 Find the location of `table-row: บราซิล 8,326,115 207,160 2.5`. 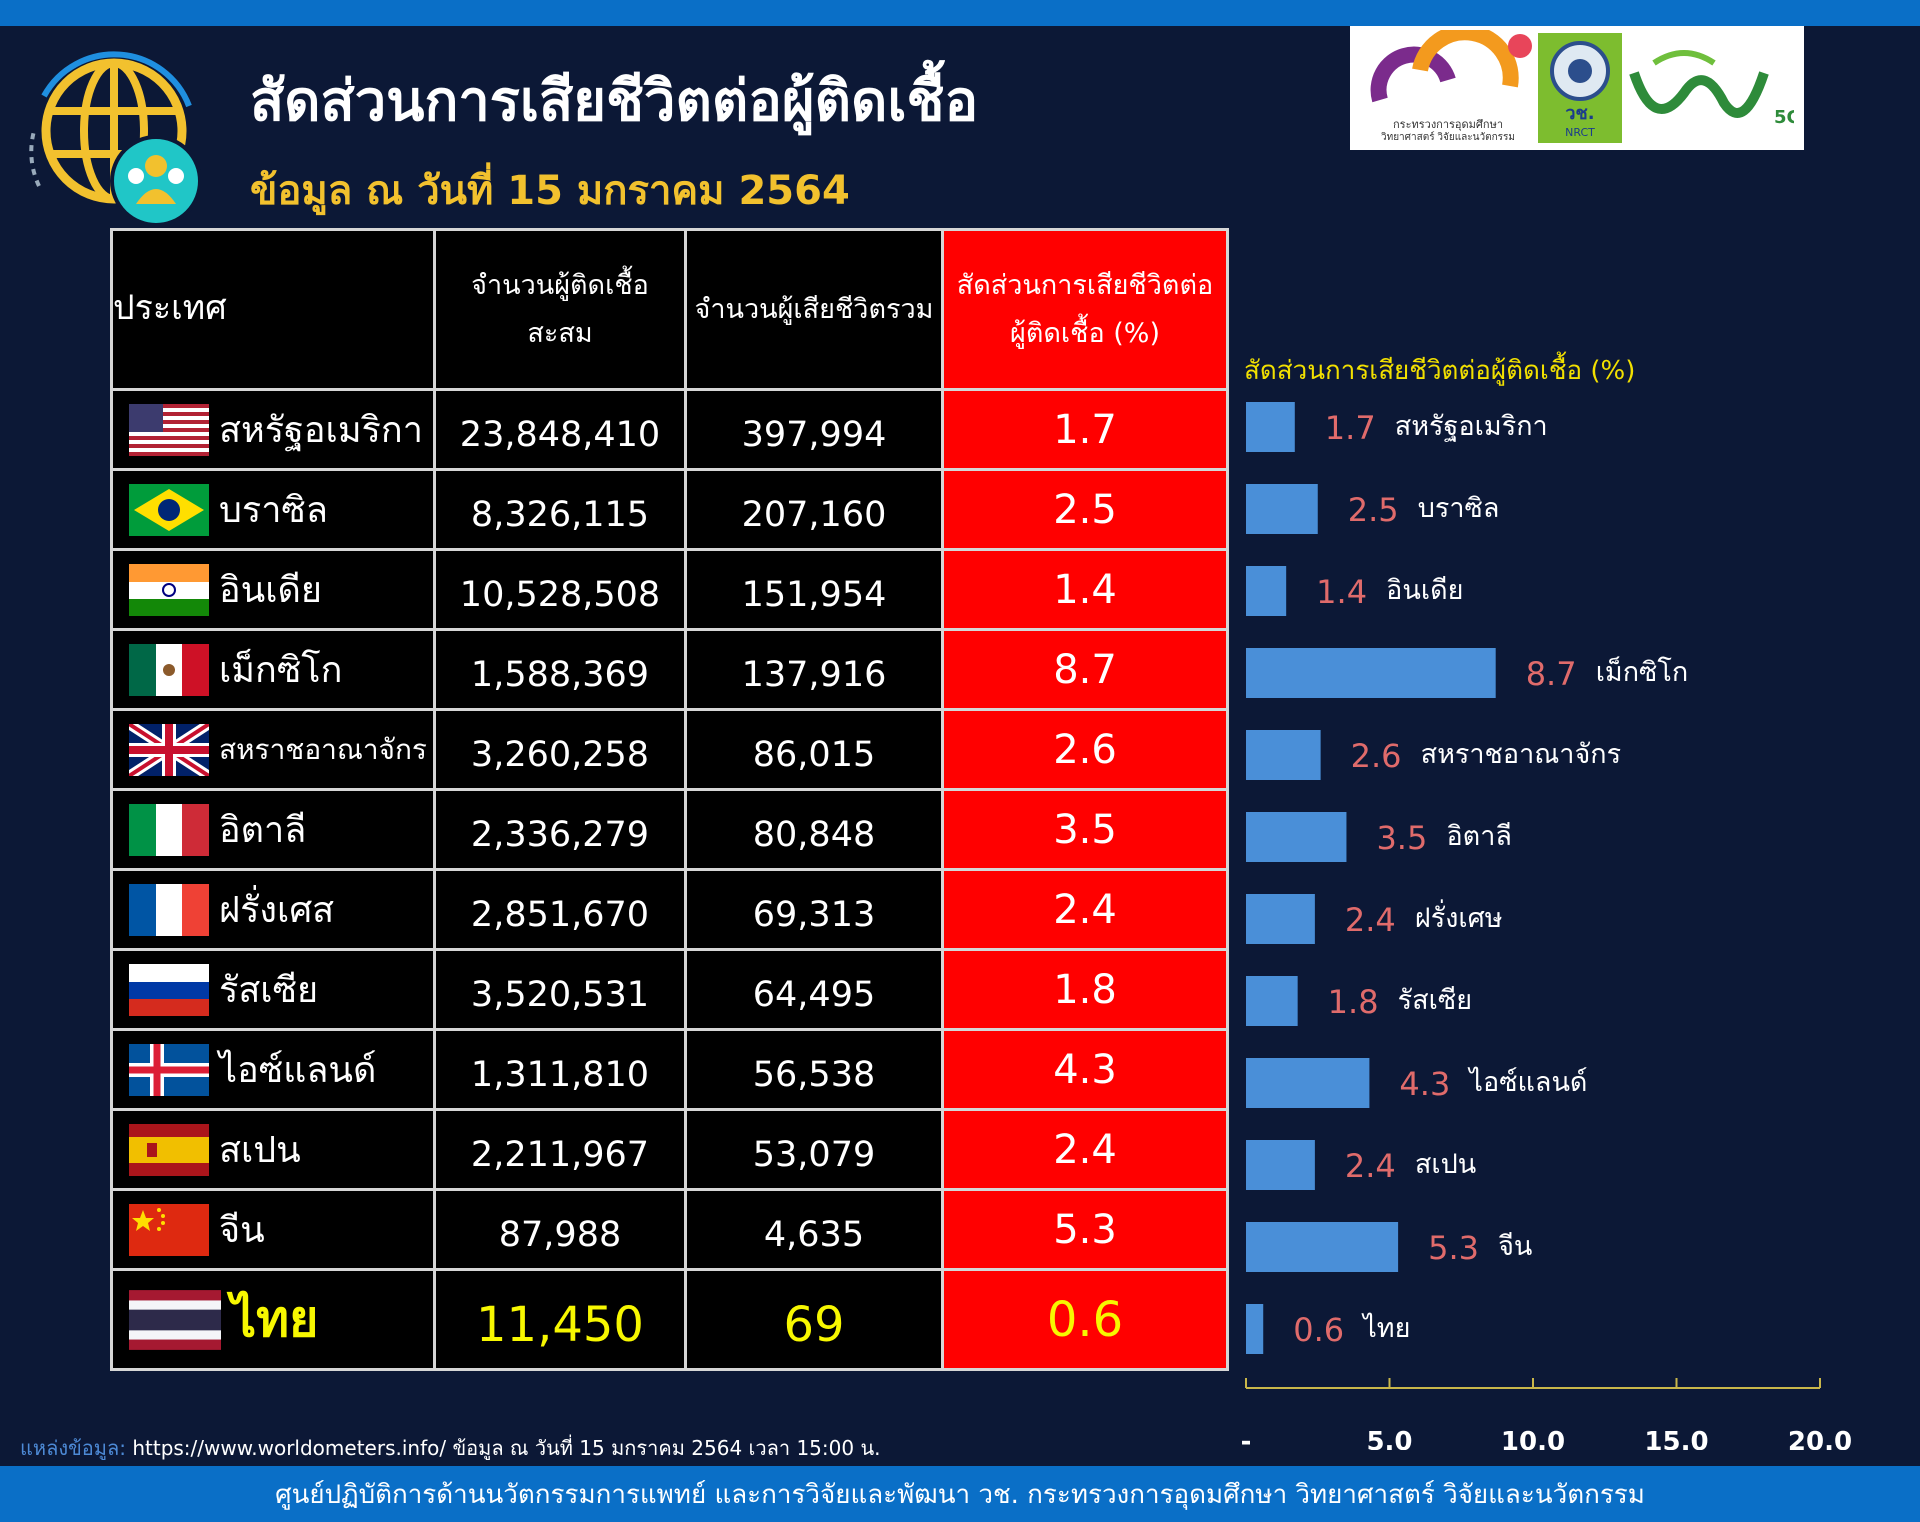

table-row: บราซิล 8,326,115 207,160 2.5 is located at coordinates (669, 509).